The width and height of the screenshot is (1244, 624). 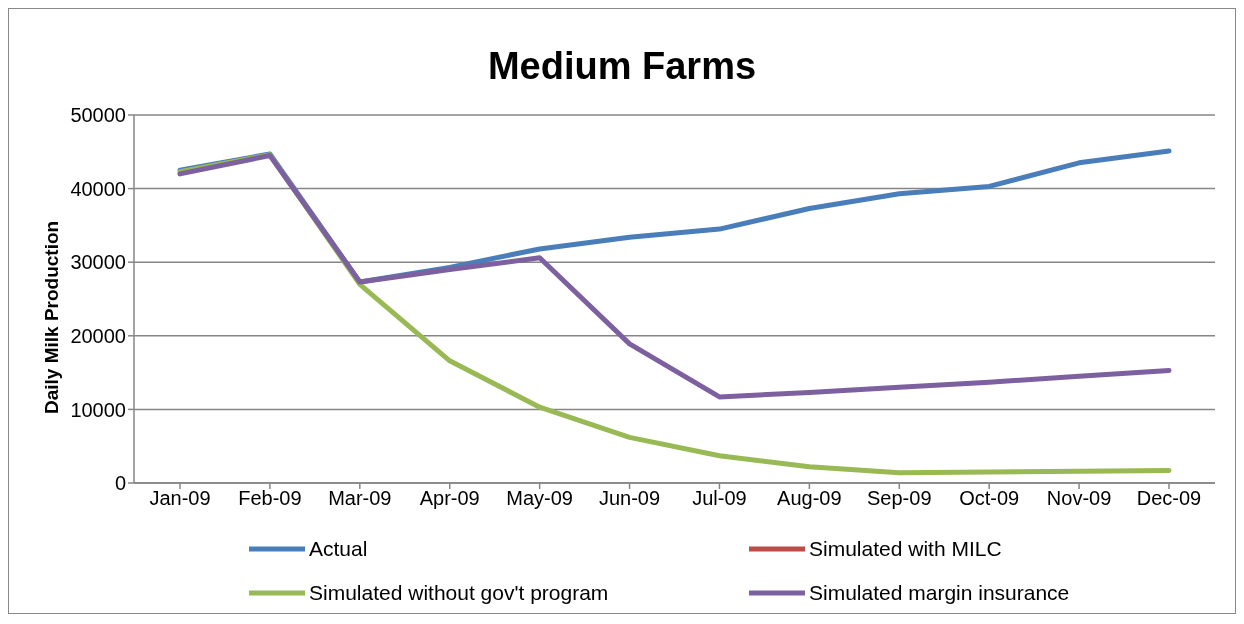 I want to click on x-tick-label: Jun-09, so click(x=629, y=498).